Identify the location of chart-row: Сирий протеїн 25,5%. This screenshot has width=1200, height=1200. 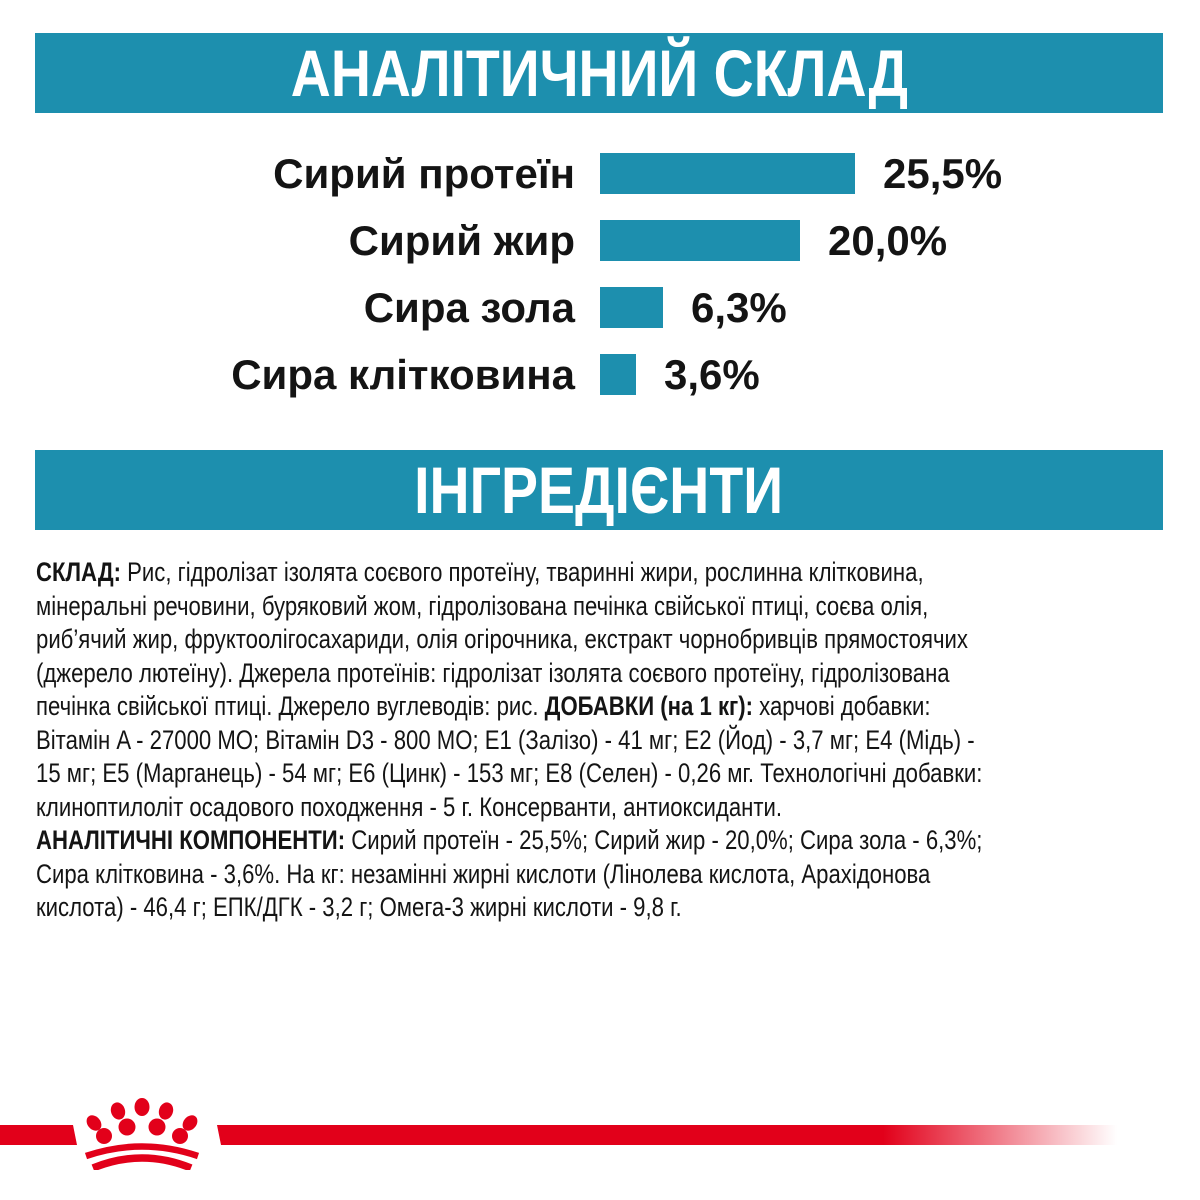
(600, 173).